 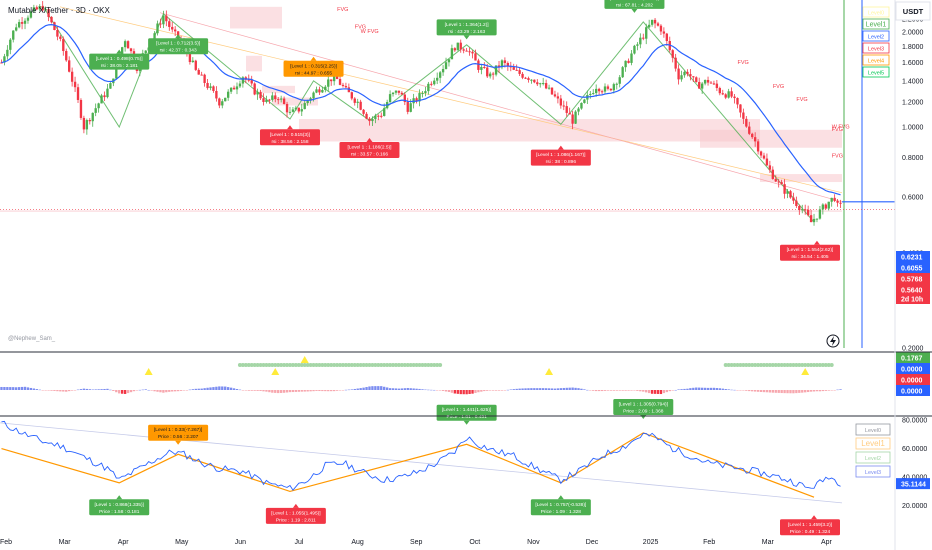 I want to click on fvg-label: W FVG, so click(x=370, y=32).